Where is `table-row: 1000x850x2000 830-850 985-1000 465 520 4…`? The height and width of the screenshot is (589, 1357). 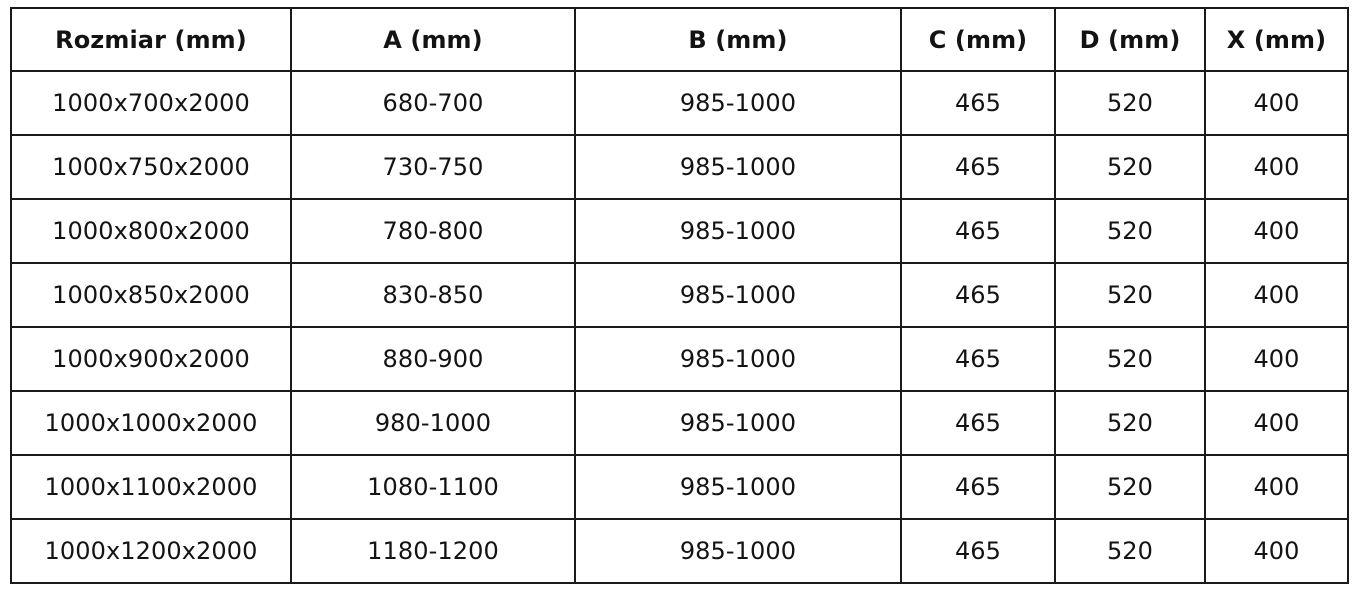
table-row: 1000x850x2000 830-850 985-1000 465 520 4… is located at coordinates (679, 295).